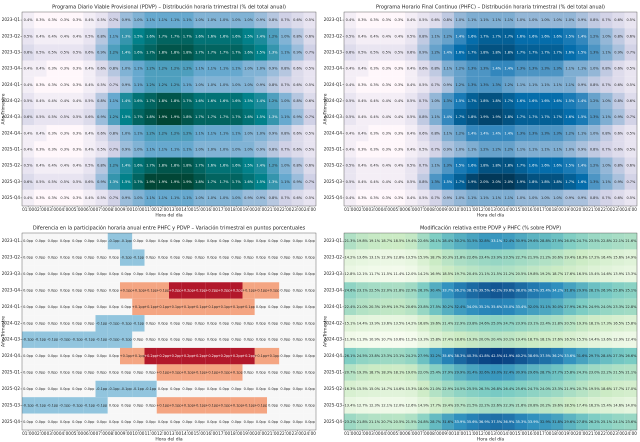  What do you see at coordinates (509, 209) in the screenshot?
I see `x-tick-label: 14:00` at bounding box center [509, 209].